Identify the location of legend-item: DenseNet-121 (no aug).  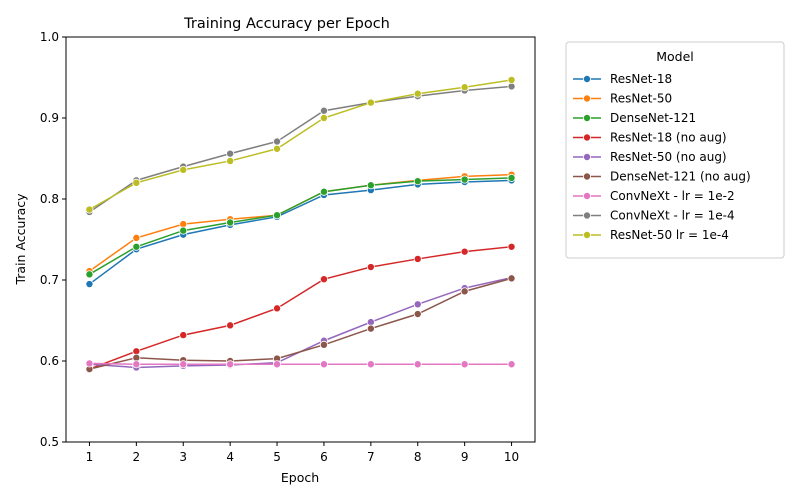
(662, 177).